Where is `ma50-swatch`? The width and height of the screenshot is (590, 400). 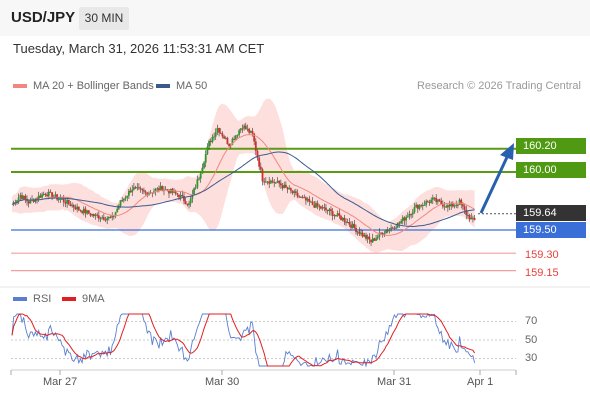 ma50-swatch is located at coordinates (163, 86).